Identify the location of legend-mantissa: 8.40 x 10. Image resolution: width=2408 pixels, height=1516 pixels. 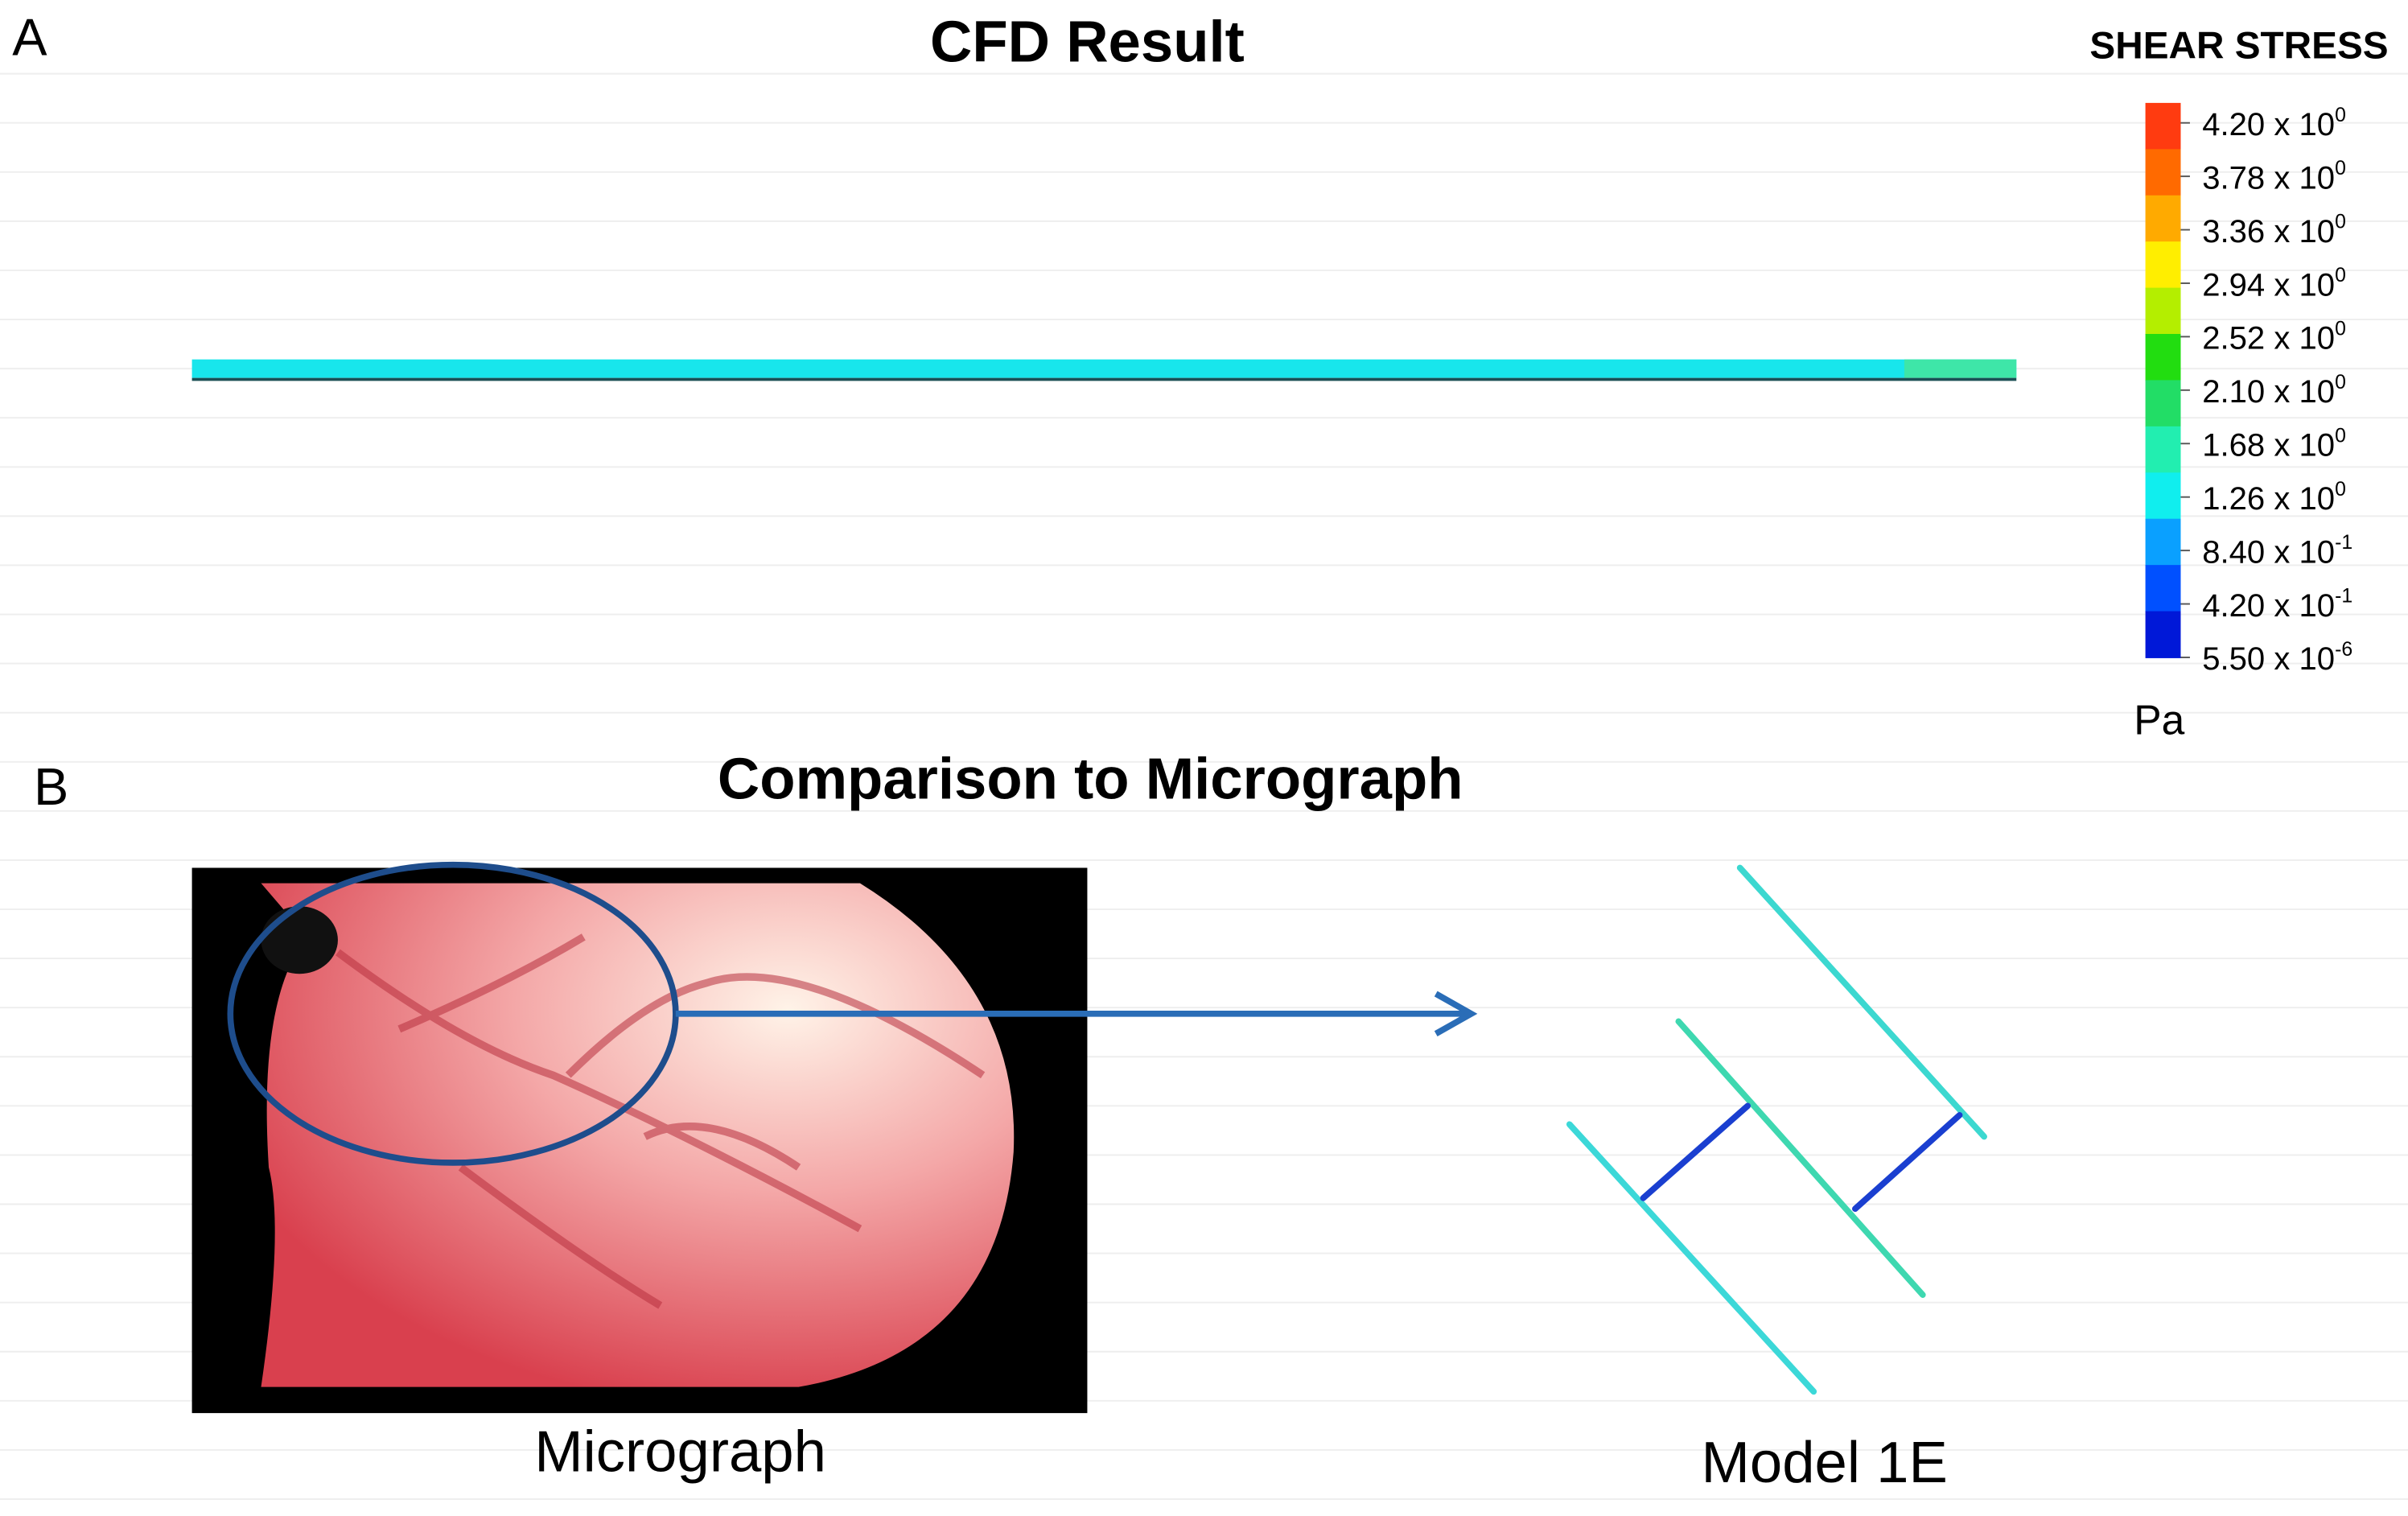
(2268, 552).